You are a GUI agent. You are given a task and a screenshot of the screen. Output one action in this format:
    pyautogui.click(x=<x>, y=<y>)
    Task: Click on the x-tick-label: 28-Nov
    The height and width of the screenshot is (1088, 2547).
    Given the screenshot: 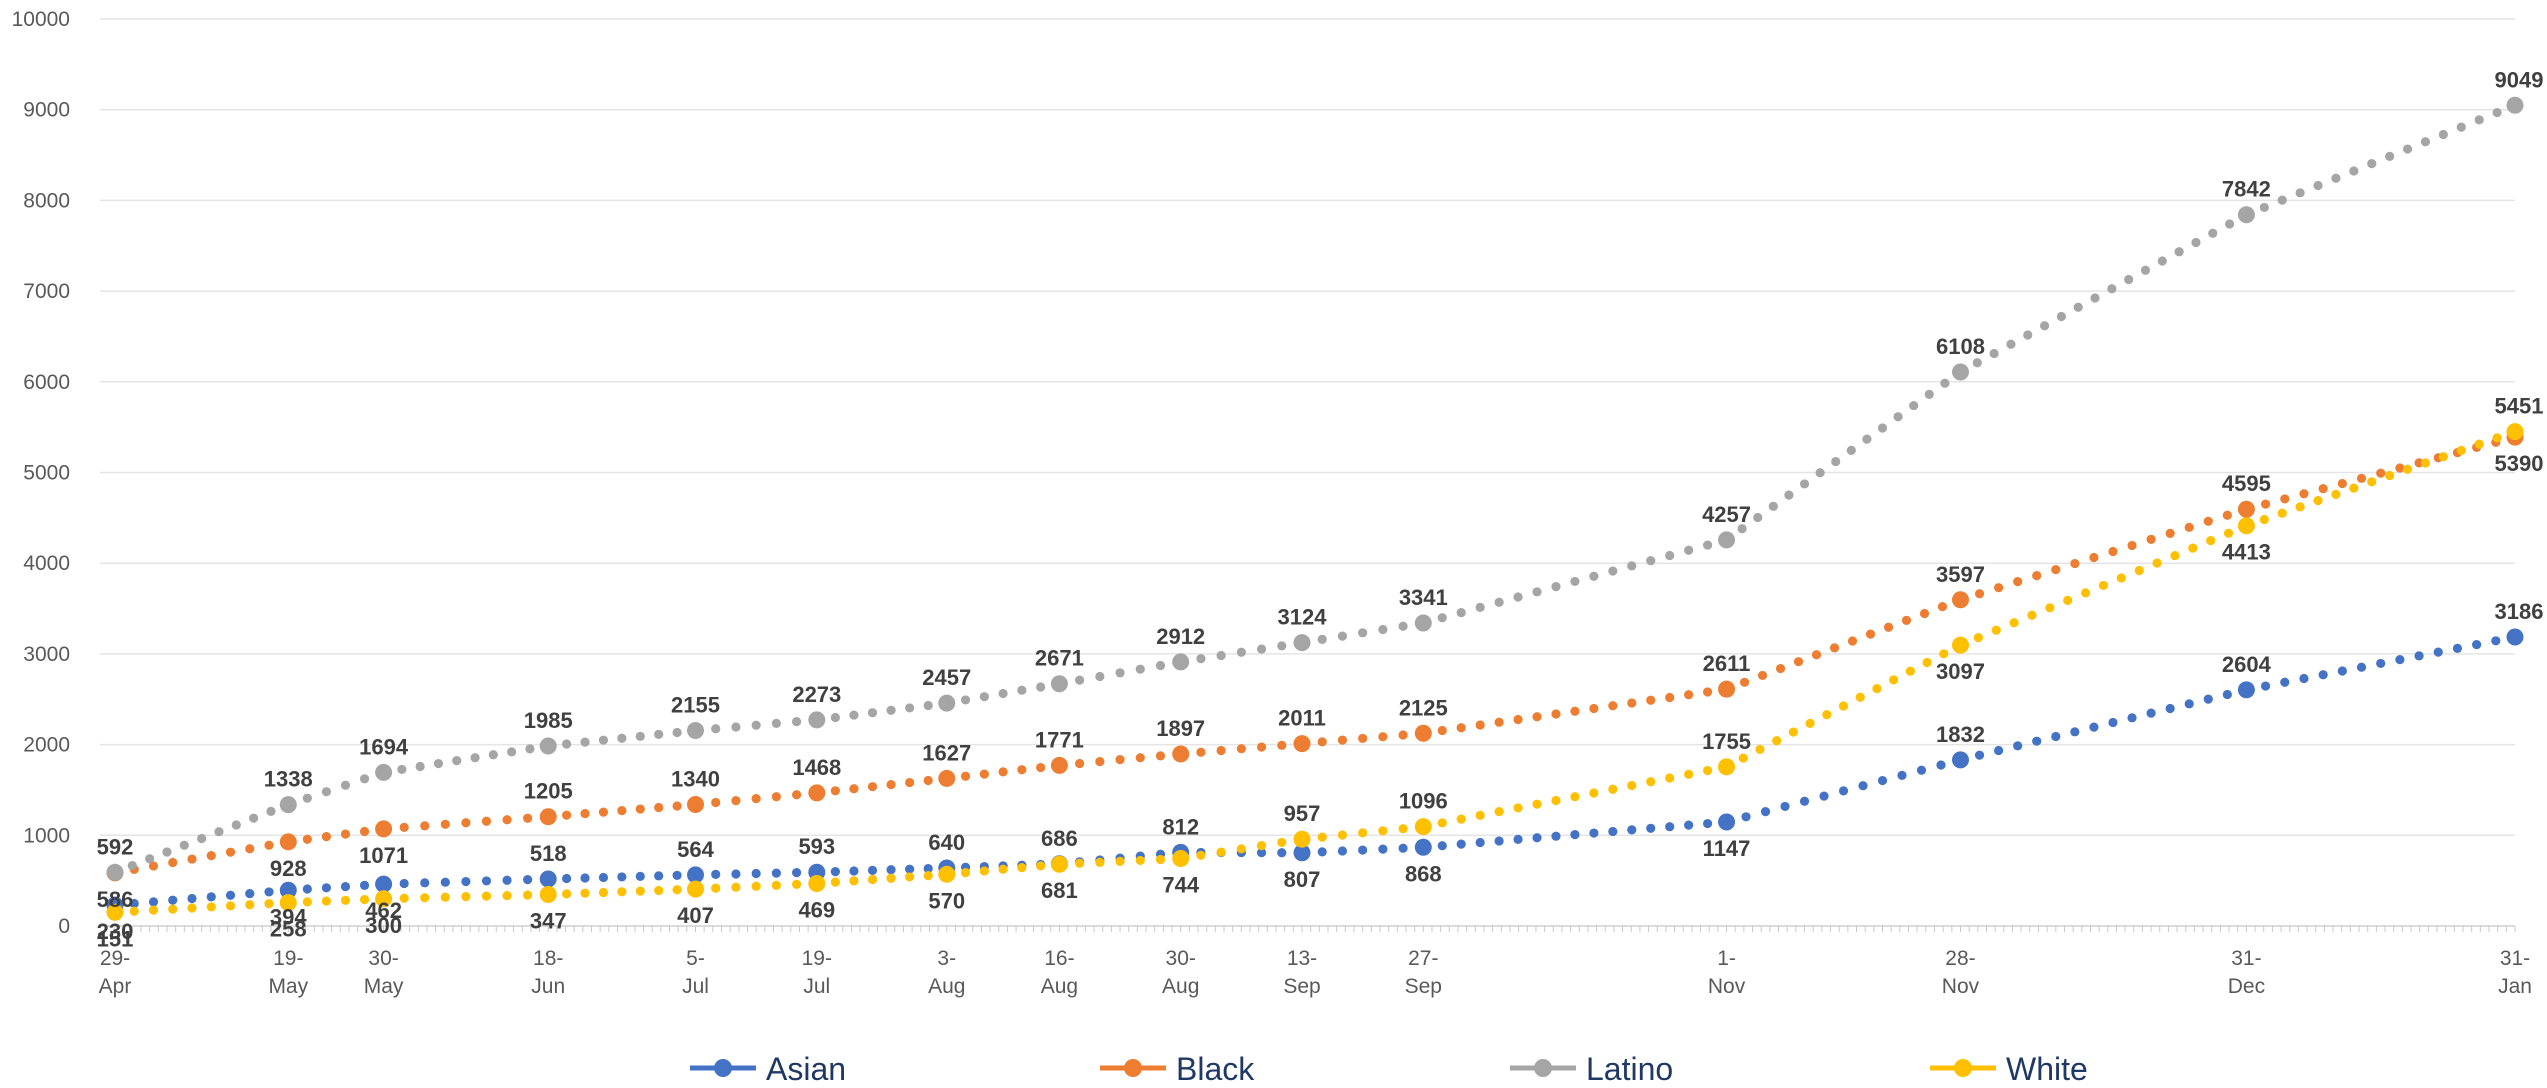 What is the action you would take?
    pyautogui.click(x=1961, y=972)
    